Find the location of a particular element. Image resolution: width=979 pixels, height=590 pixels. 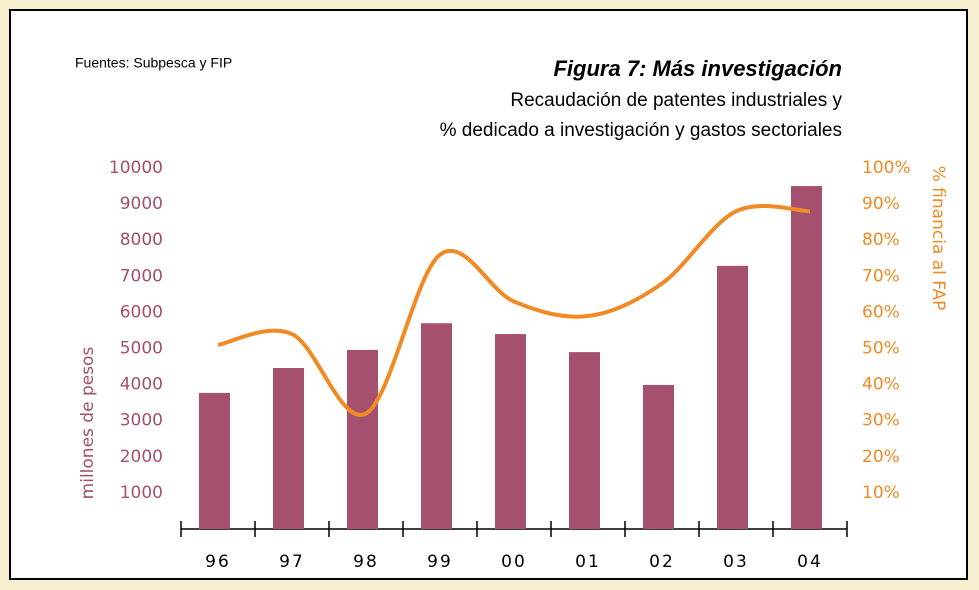

y2-tick-label: 70% is located at coordinates (881, 276).